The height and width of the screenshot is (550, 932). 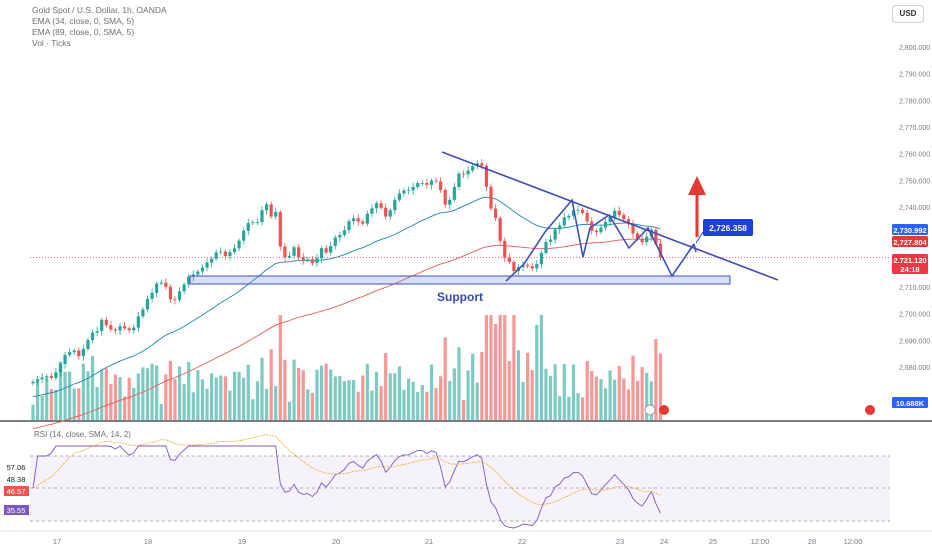 I want to click on time-tick-label: 18, so click(x=148, y=541).